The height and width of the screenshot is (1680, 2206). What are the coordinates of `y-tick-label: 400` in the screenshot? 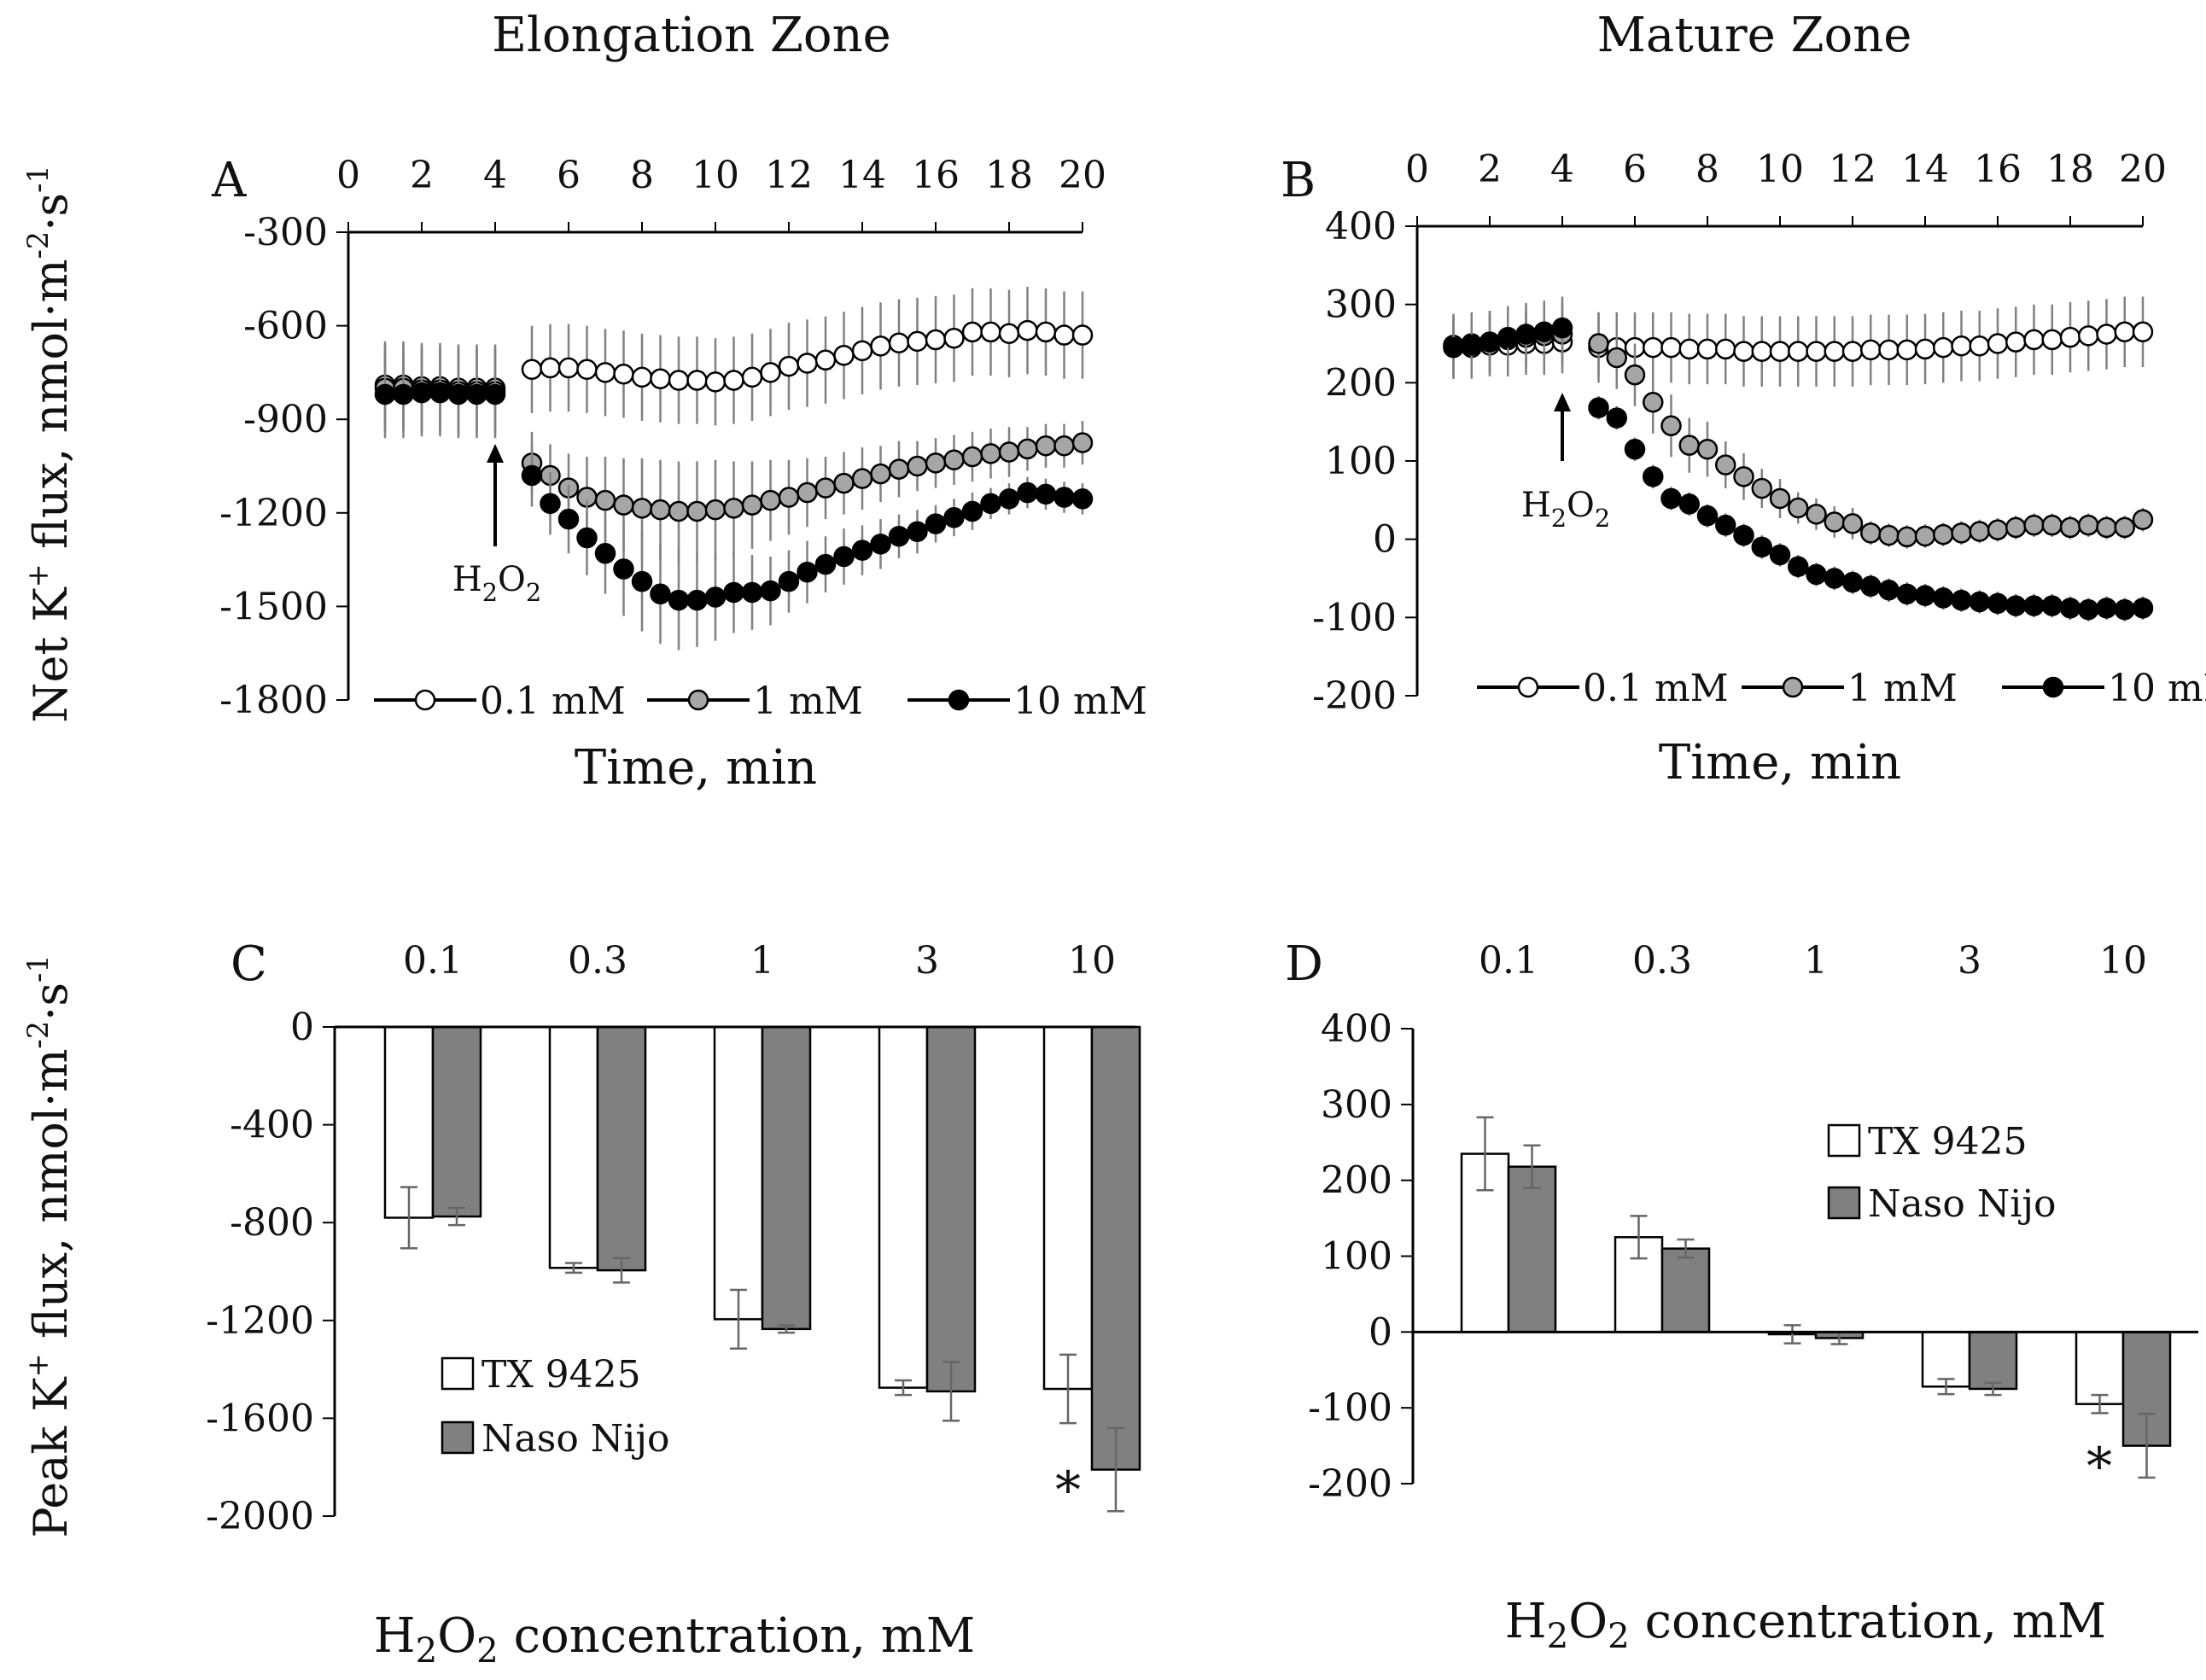 It's located at (1356, 1029).